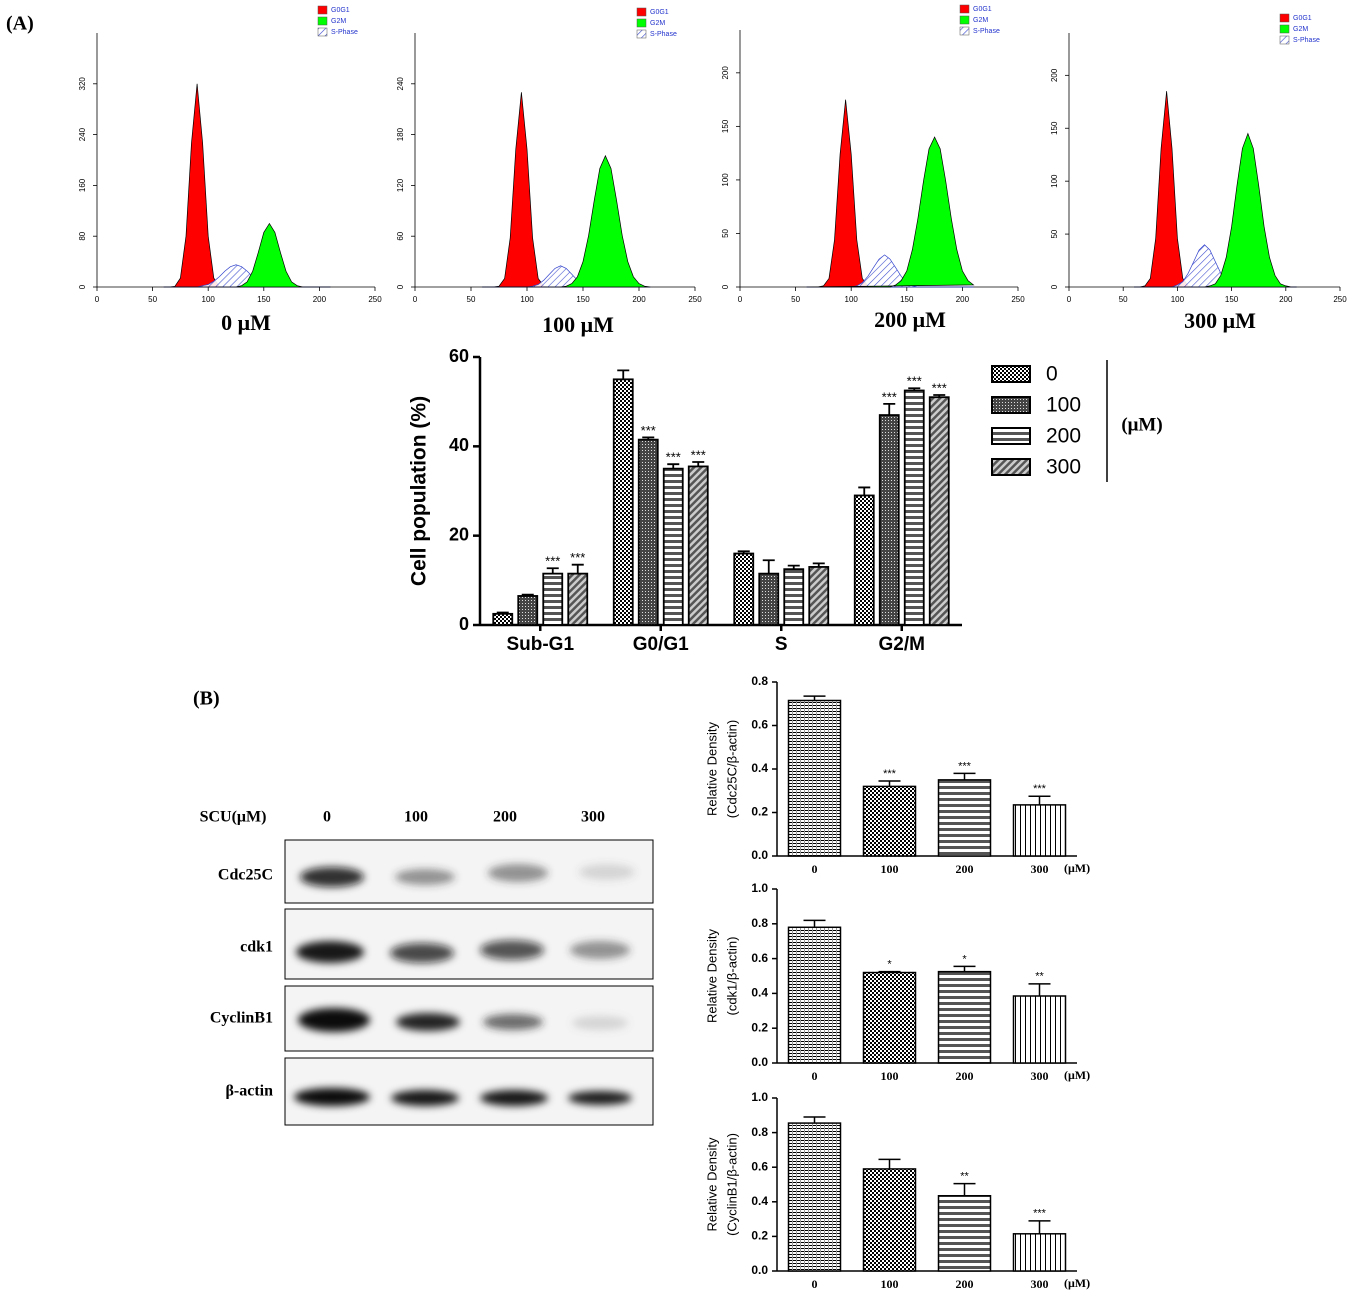 The width and height of the screenshot is (1352, 1305). What do you see at coordinates (1063, 436) in the screenshot?
I see `legend-label: 200` at bounding box center [1063, 436].